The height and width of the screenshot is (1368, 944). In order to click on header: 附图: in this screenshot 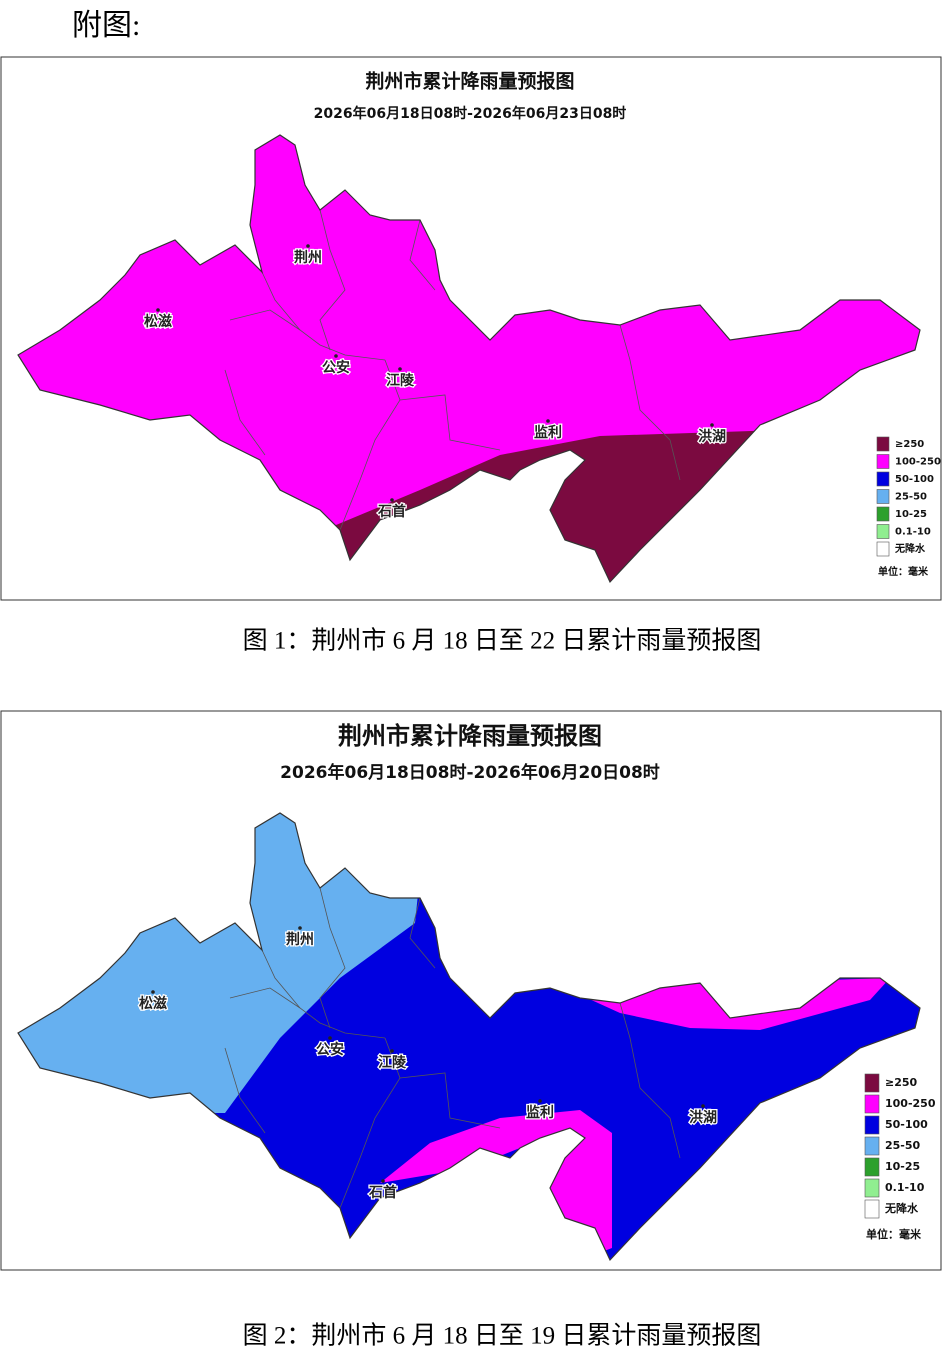, I will do `click(106, 25)`.